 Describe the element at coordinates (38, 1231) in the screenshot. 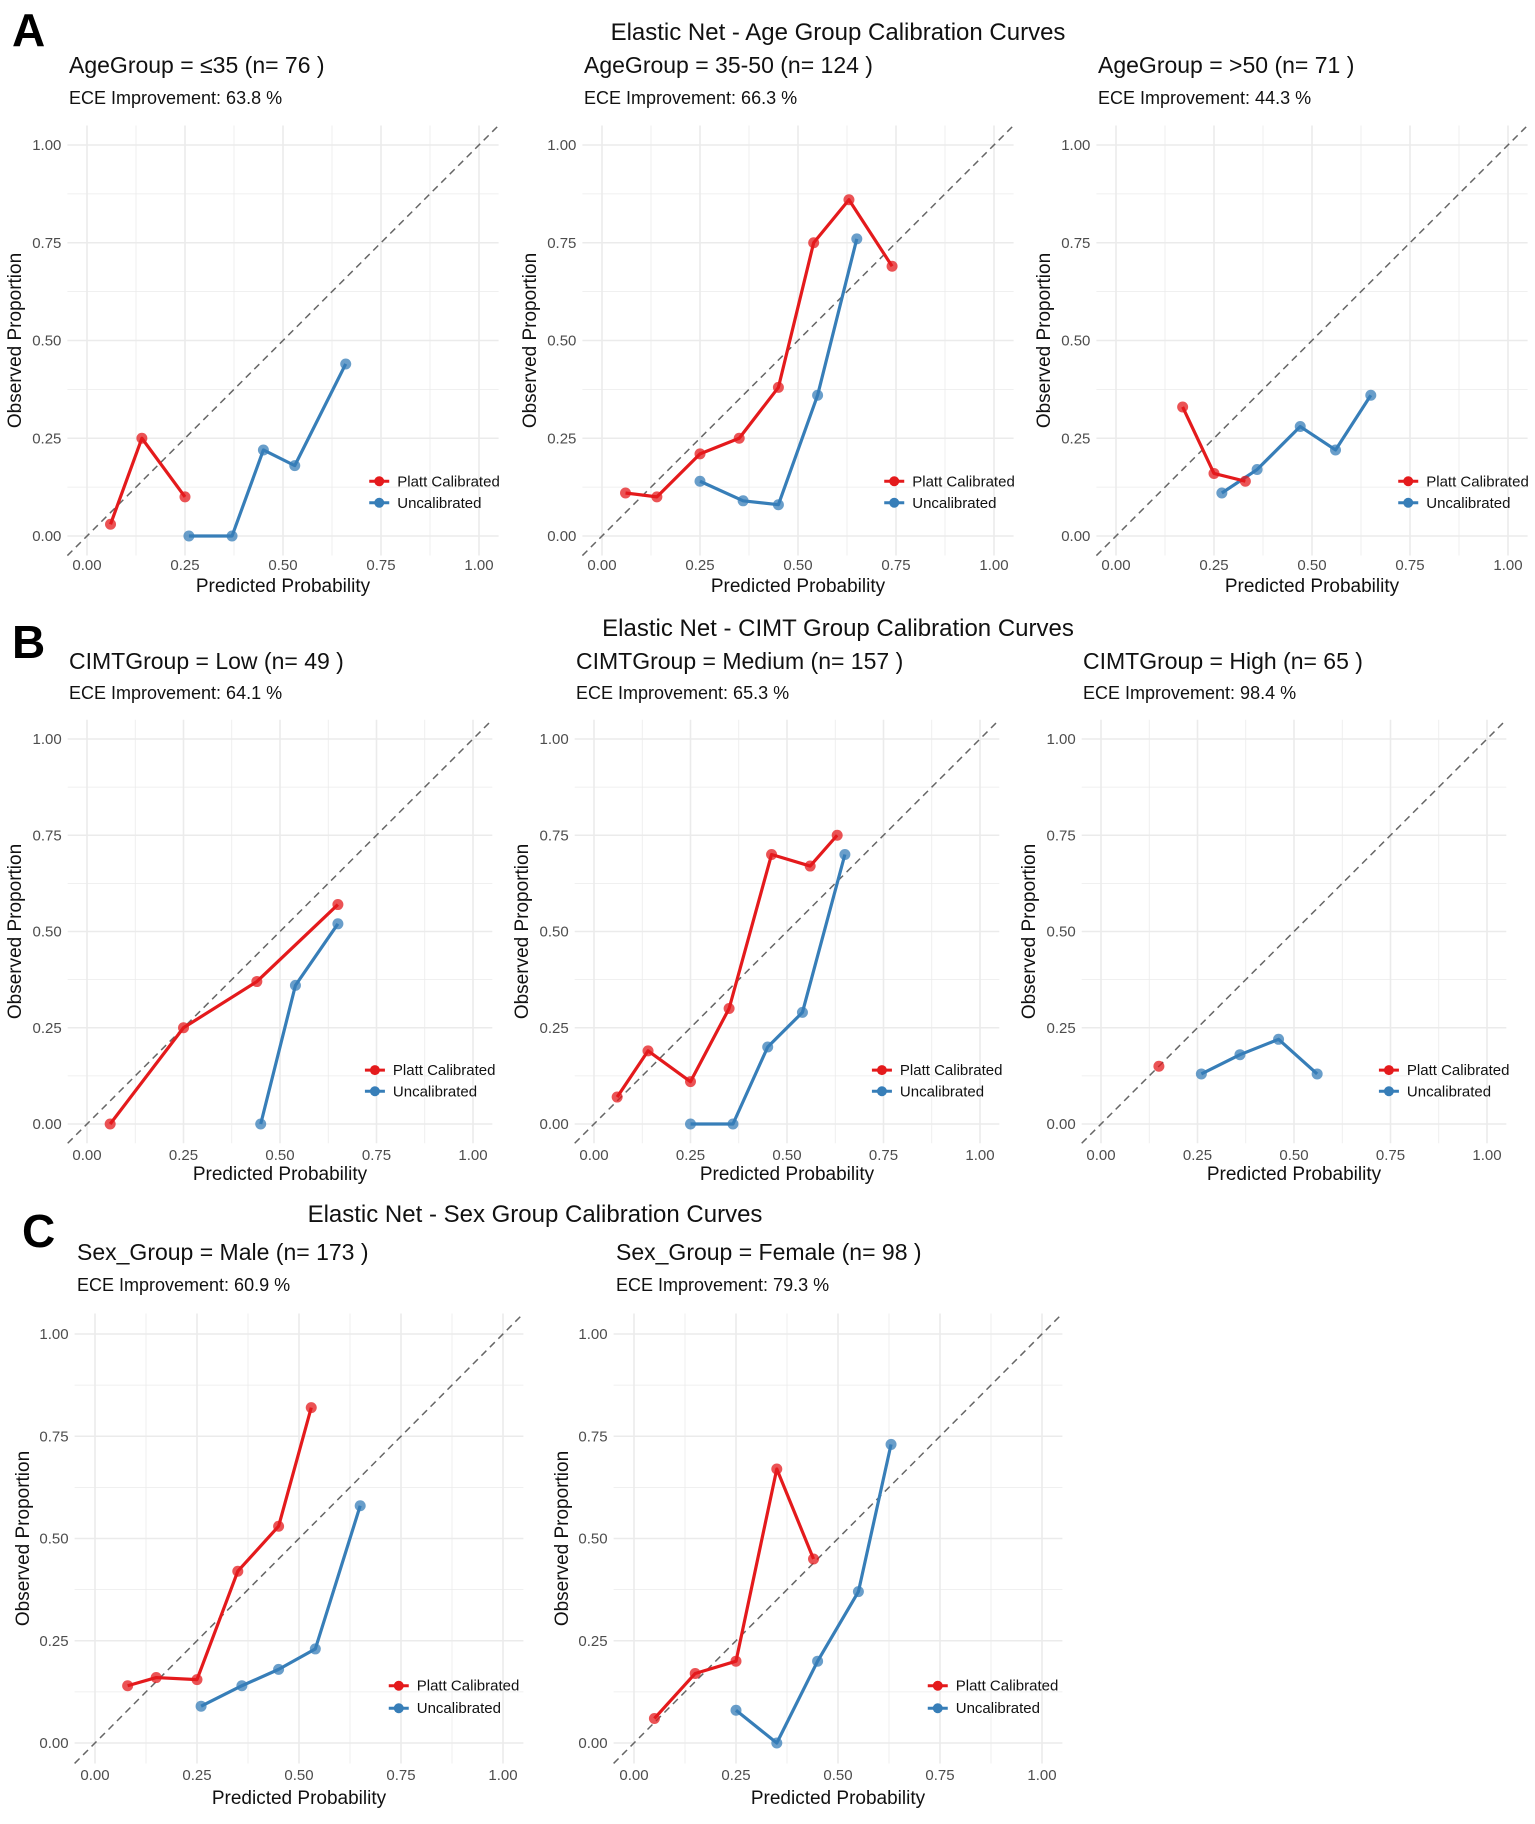

I see `figure-label: C` at that location.